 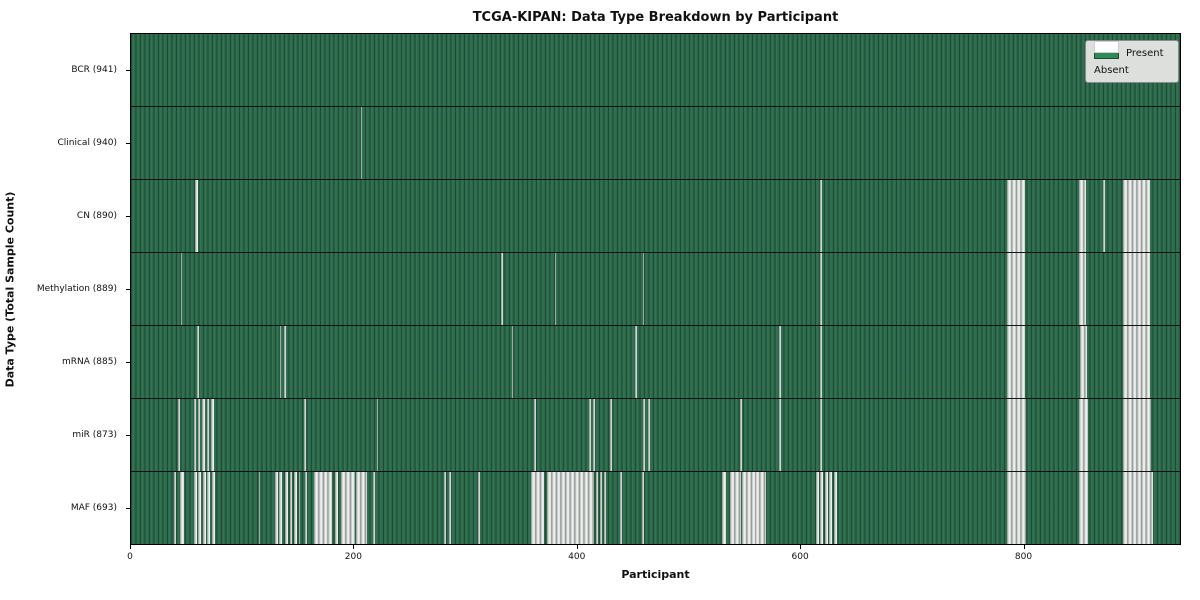 What do you see at coordinates (1111, 70) in the screenshot?
I see `legend-absent-label: Absent` at bounding box center [1111, 70].